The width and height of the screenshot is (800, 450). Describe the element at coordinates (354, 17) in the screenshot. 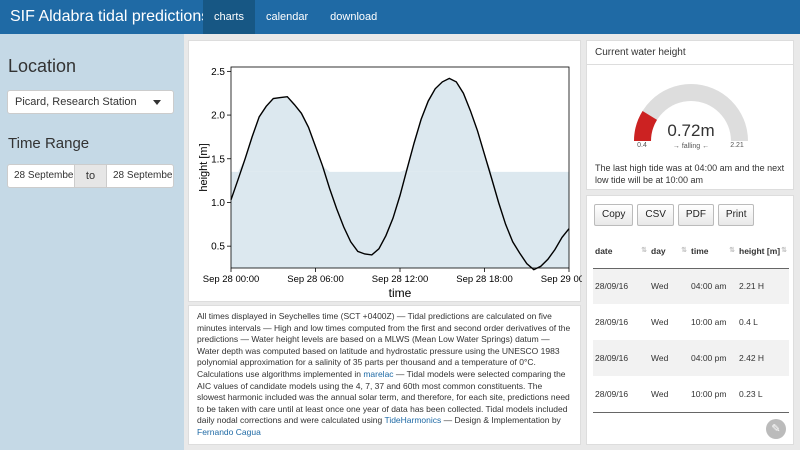

I see `tab-download: download` at that location.